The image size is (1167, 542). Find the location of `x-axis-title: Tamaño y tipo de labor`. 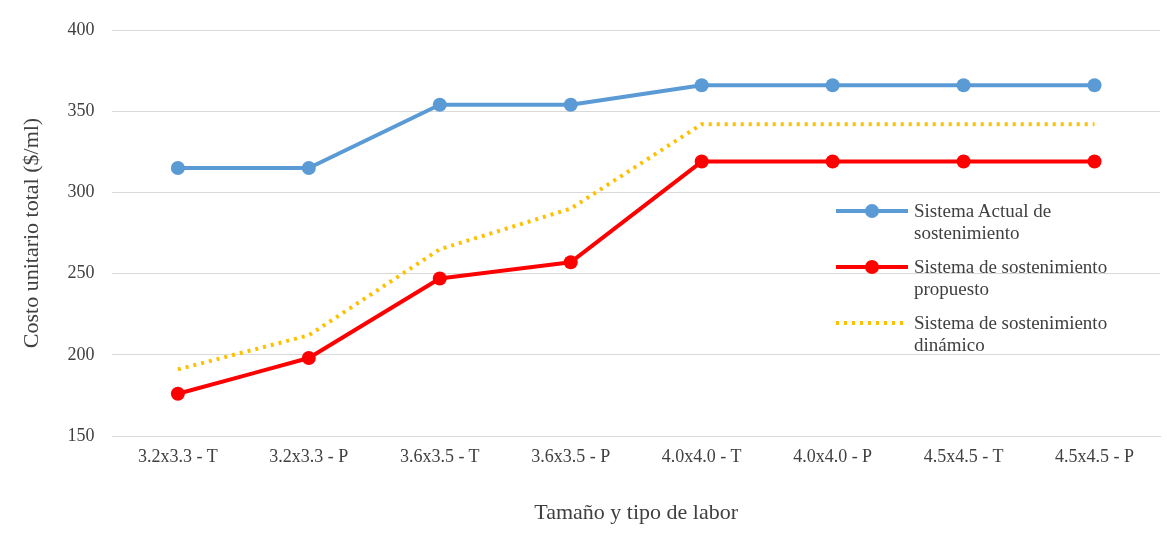

x-axis-title: Tamaño y tipo de labor is located at coordinates (636, 511).